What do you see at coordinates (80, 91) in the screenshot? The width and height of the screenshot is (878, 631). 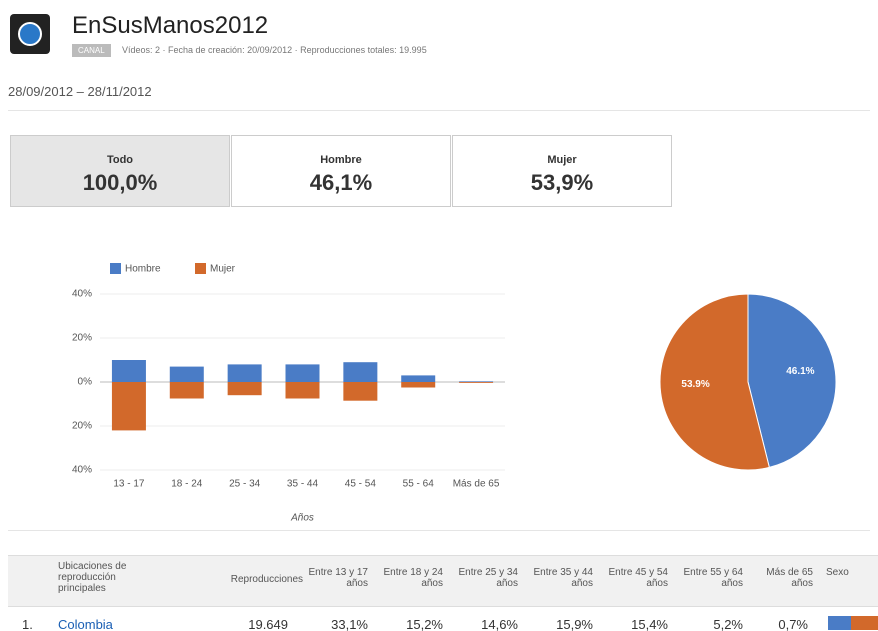 I see `date-range: 28/09/2012 – 28/11/2012` at bounding box center [80, 91].